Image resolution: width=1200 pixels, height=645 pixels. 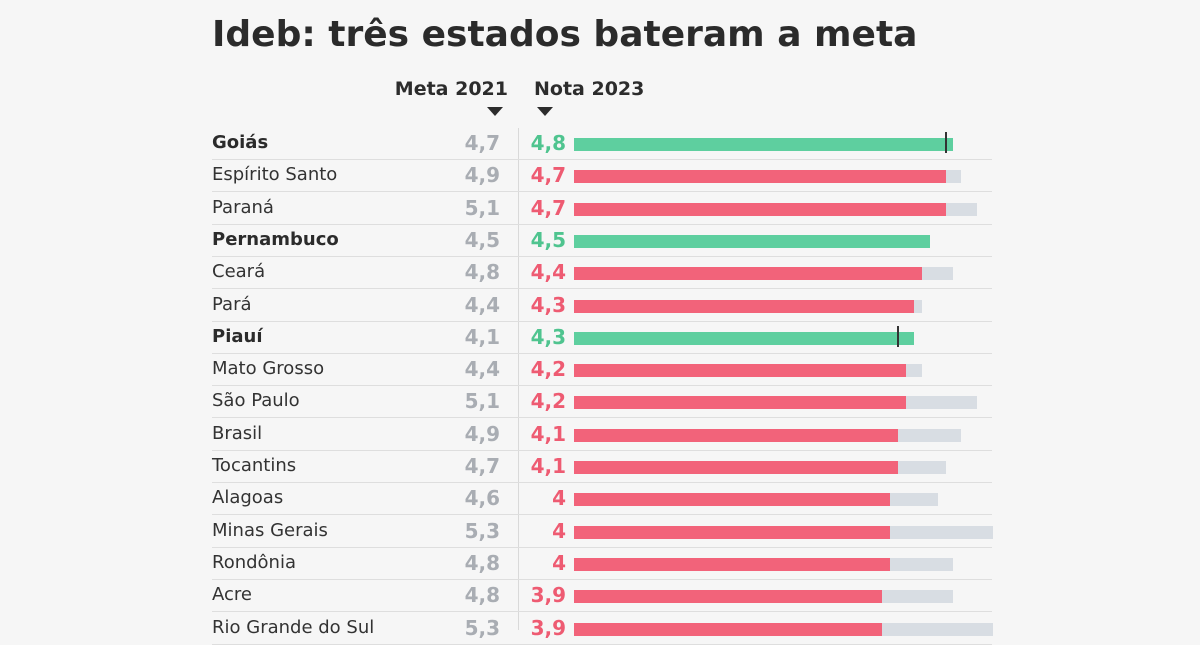 What do you see at coordinates (548, 272) in the screenshot?
I see `nota-value-label: 4,4` at bounding box center [548, 272].